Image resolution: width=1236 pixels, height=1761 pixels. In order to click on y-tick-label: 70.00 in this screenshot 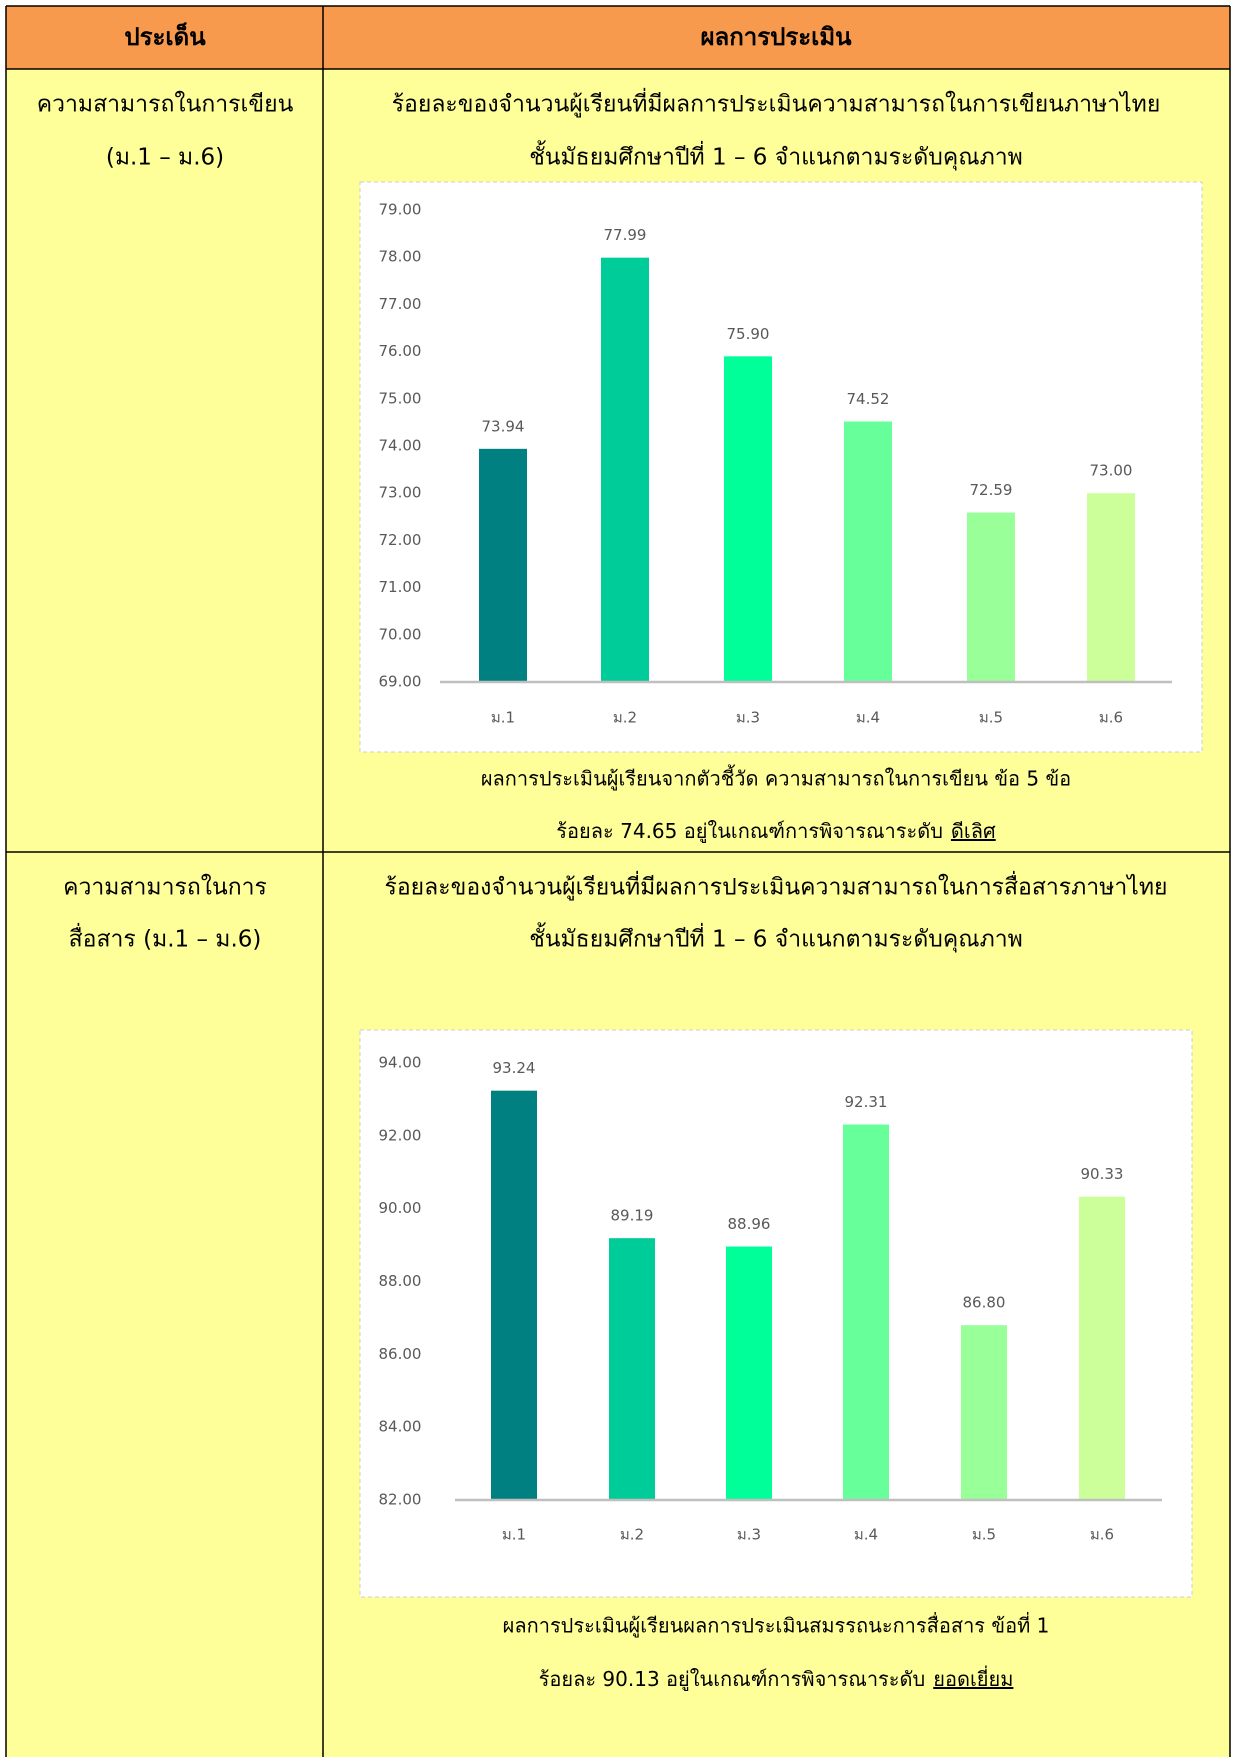, I will do `click(400, 634)`.